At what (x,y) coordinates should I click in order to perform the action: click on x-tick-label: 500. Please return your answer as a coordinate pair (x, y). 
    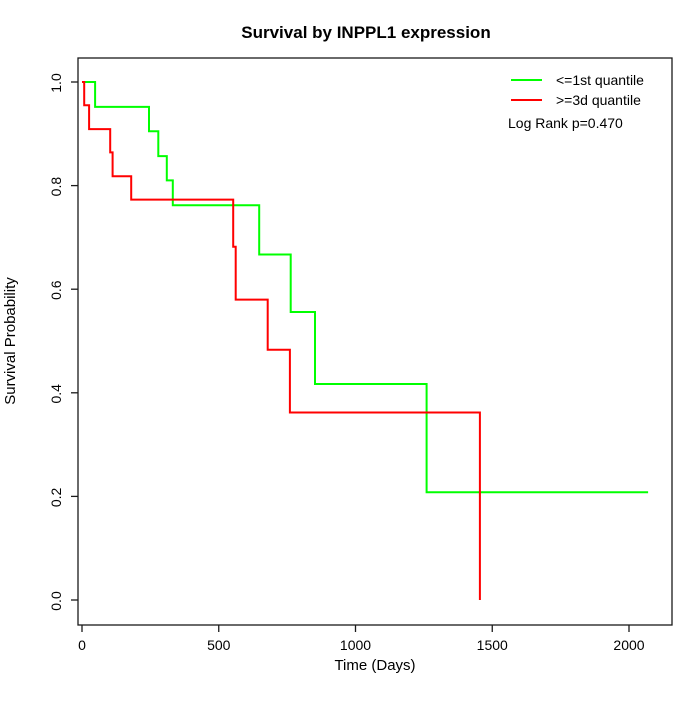
    Looking at the image, I should click on (219, 645).